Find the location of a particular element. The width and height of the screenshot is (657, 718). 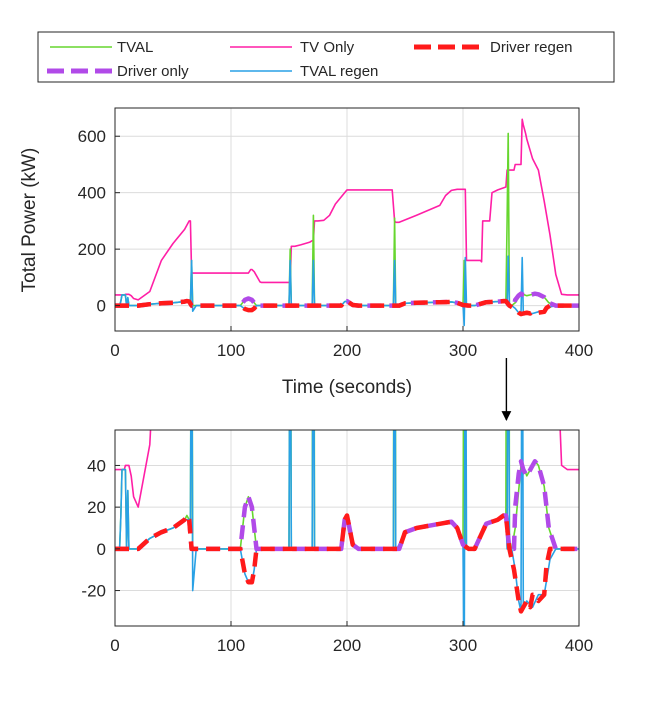

bottom-x-tick-label: 400 is located at coordinates (579, 645).